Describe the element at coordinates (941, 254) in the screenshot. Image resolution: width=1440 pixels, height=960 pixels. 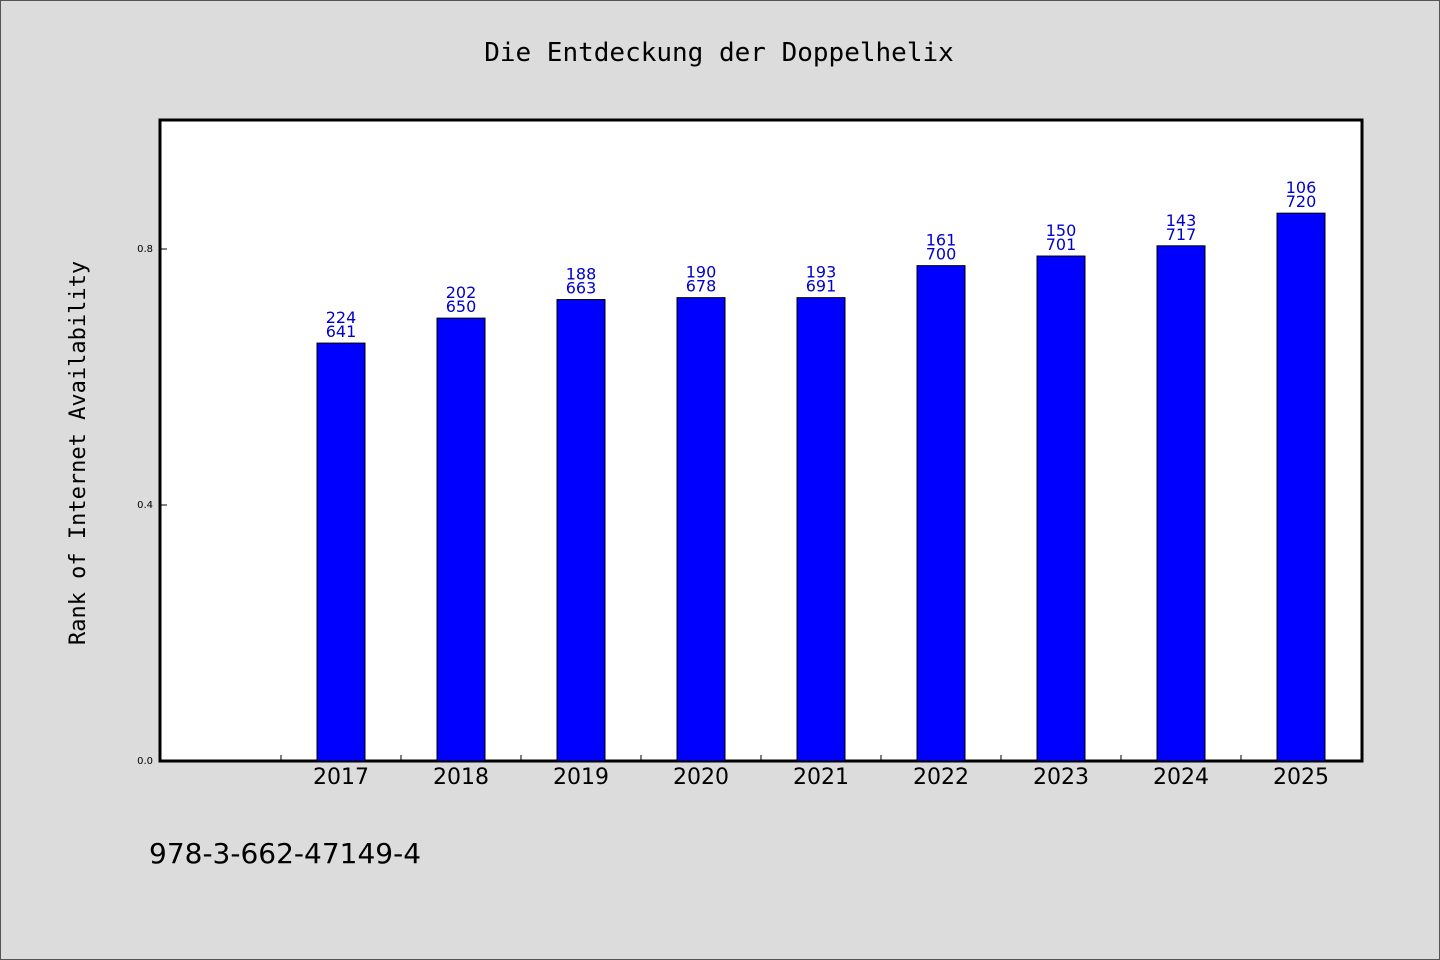
I see `data-label-bottom: 700` at that location.